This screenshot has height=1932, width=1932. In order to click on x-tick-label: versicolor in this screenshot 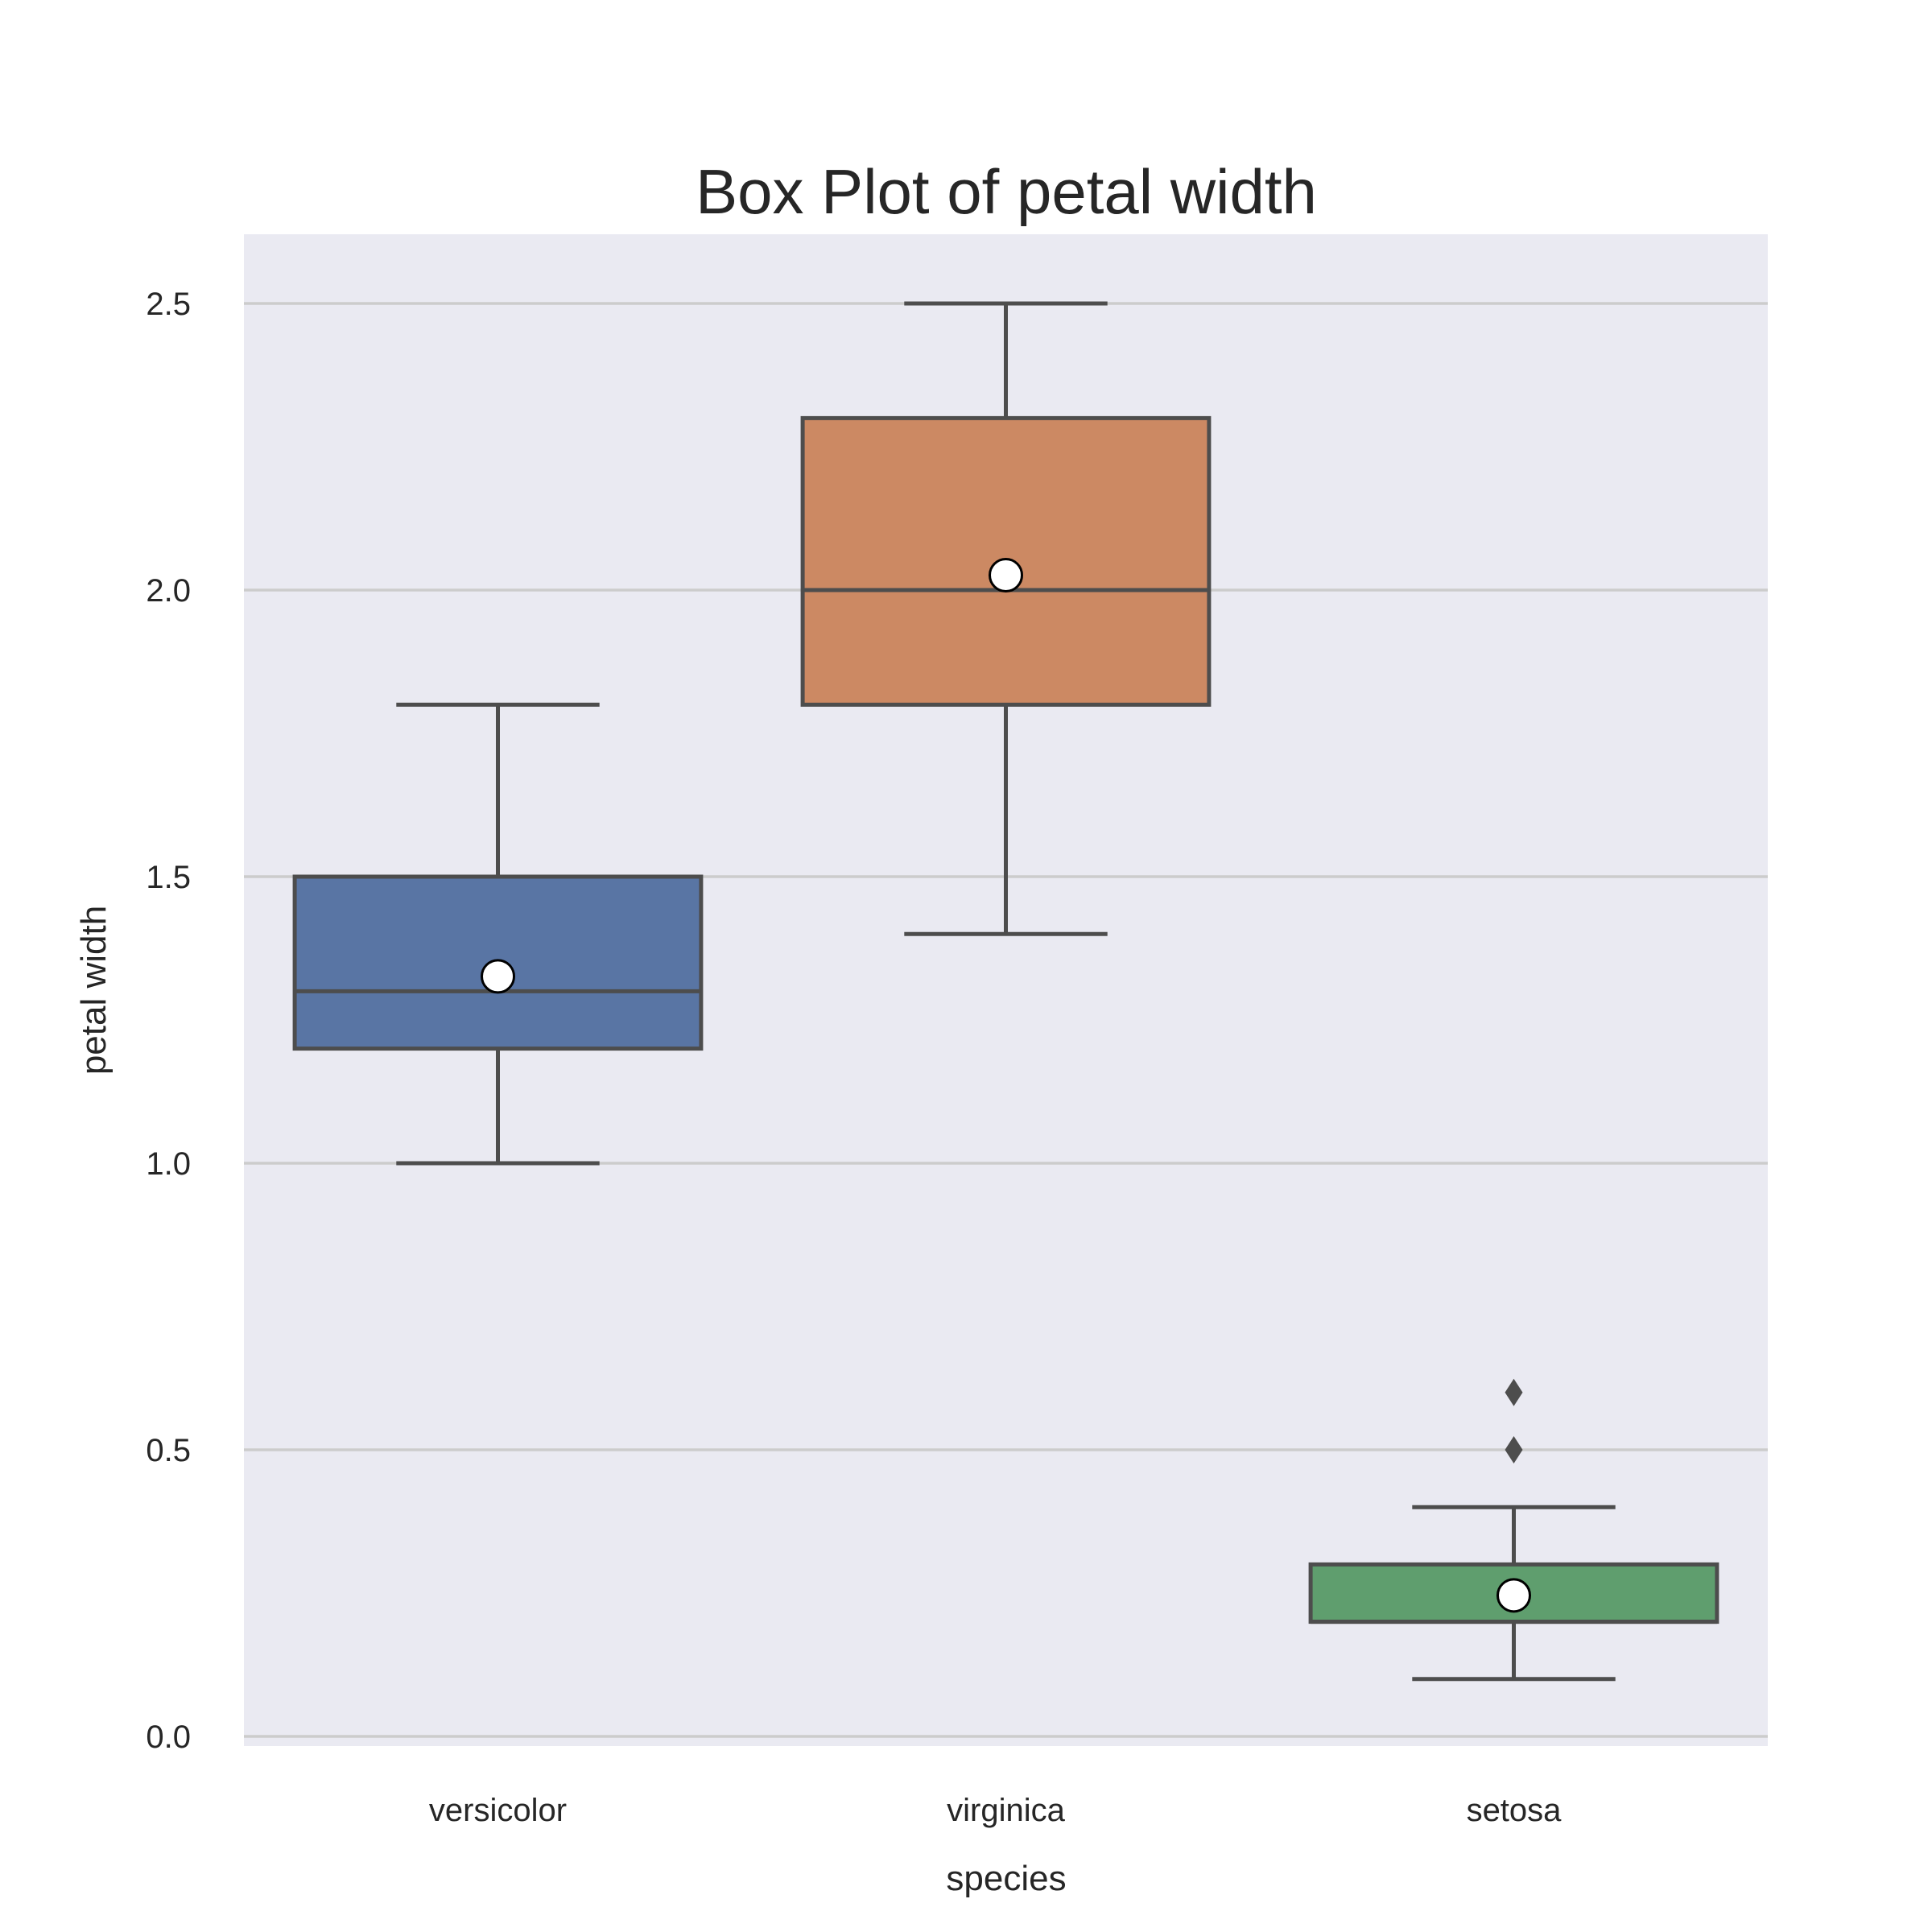, I will do `click(498, 1810)`.